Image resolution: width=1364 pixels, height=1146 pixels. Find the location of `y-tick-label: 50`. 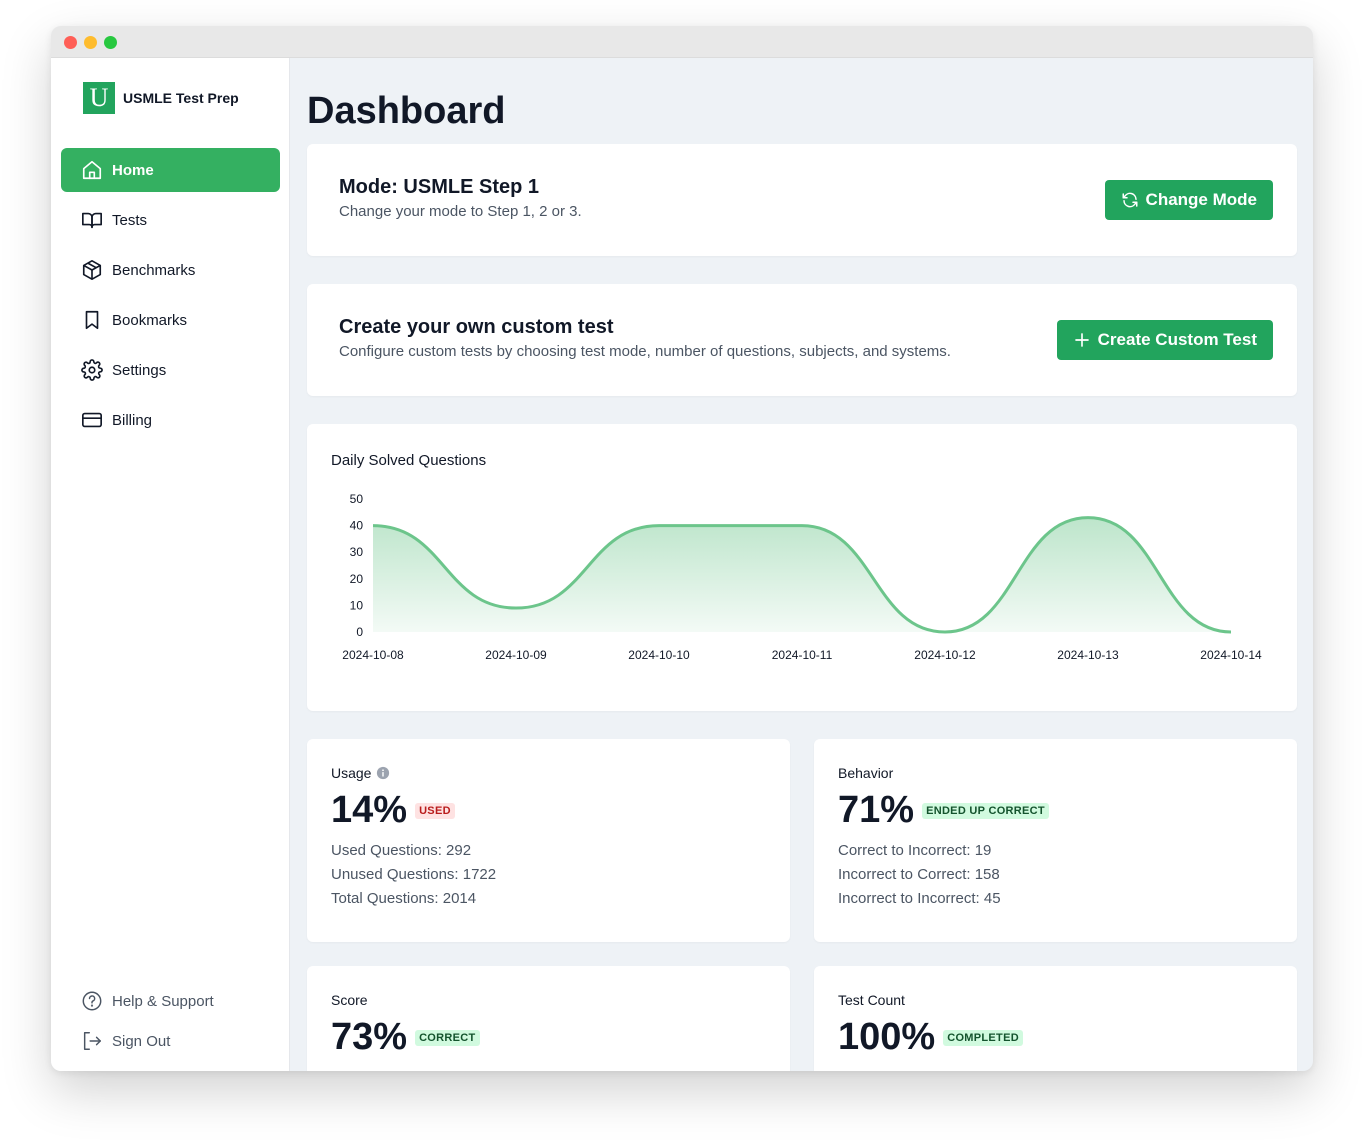

y-tick-label: 50 is located at coordinates (357, 499).